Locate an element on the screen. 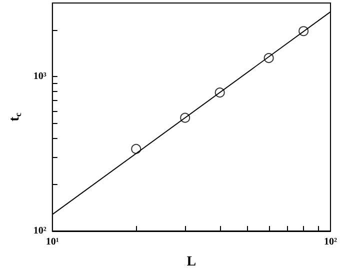 This screenshot has width=340, height=274. y-axis-title: tc is located at coordinates (15, 117).